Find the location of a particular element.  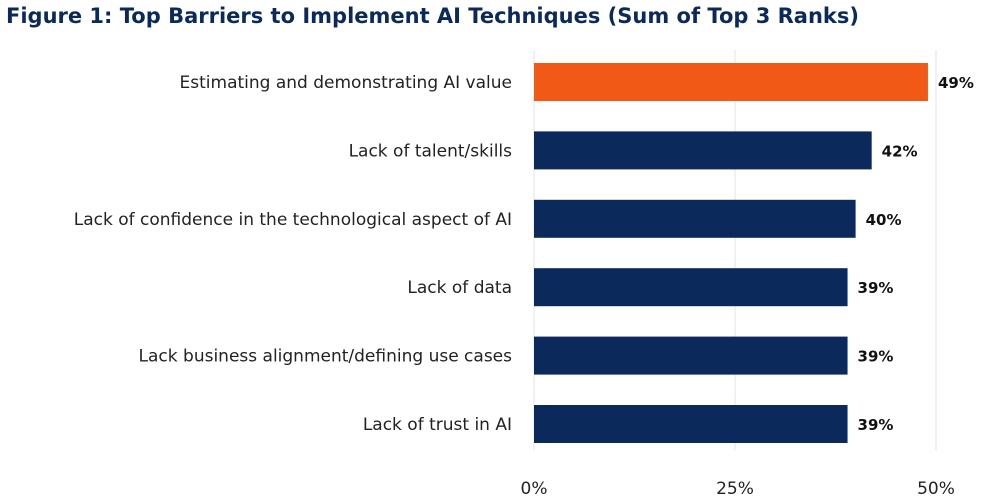

category-label: Lack of trust in AI is located at coordinates (437, 425).